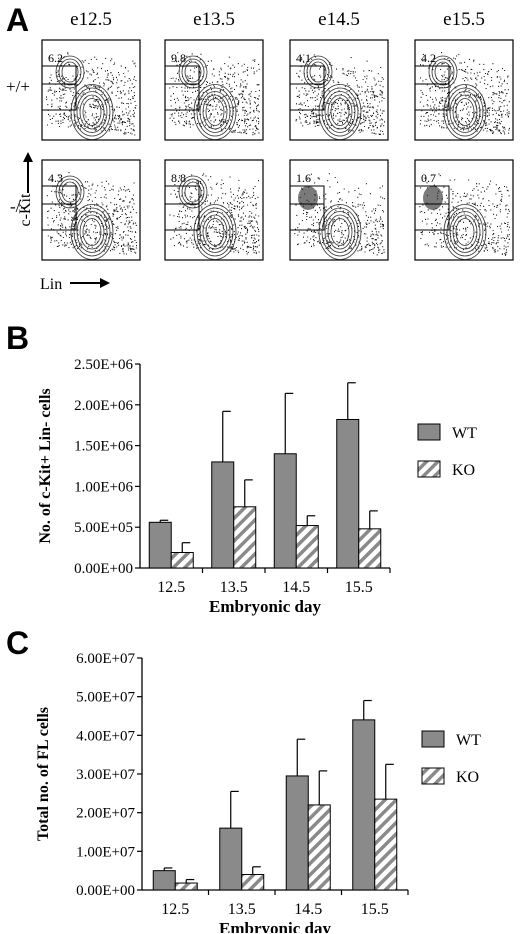  I want to click on y-tick-label: 1.00E+07, so click(105, 852).